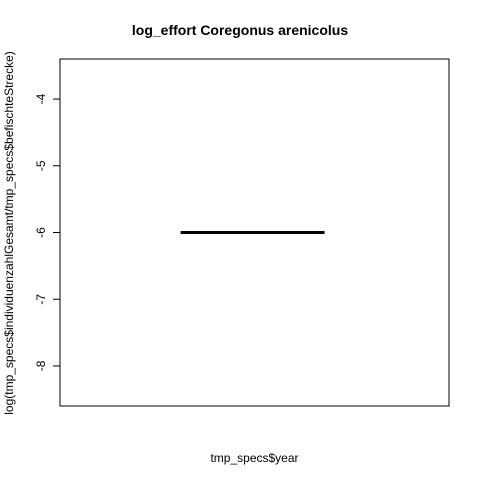 The width and height of the screenshot is (480, 480). I want to click on y-tick-label: -6, so click(41, 232).